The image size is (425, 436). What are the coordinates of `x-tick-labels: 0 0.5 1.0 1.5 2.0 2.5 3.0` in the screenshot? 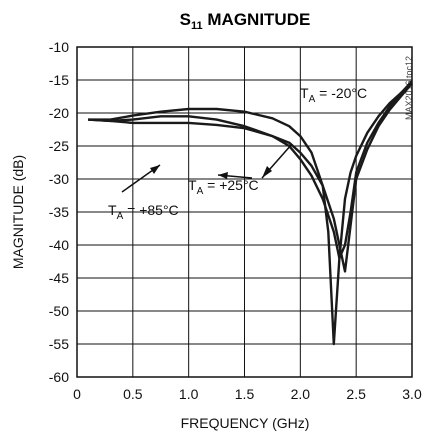 It's located at (247, 394).